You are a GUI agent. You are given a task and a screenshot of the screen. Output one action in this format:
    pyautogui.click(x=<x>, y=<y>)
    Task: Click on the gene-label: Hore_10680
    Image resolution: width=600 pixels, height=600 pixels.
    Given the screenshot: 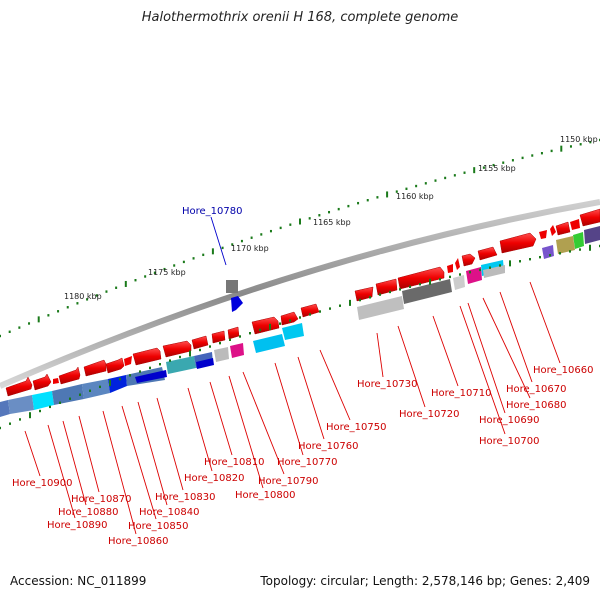 What is the action you would take?
    pyautogui.click(x=536, y=405)
    